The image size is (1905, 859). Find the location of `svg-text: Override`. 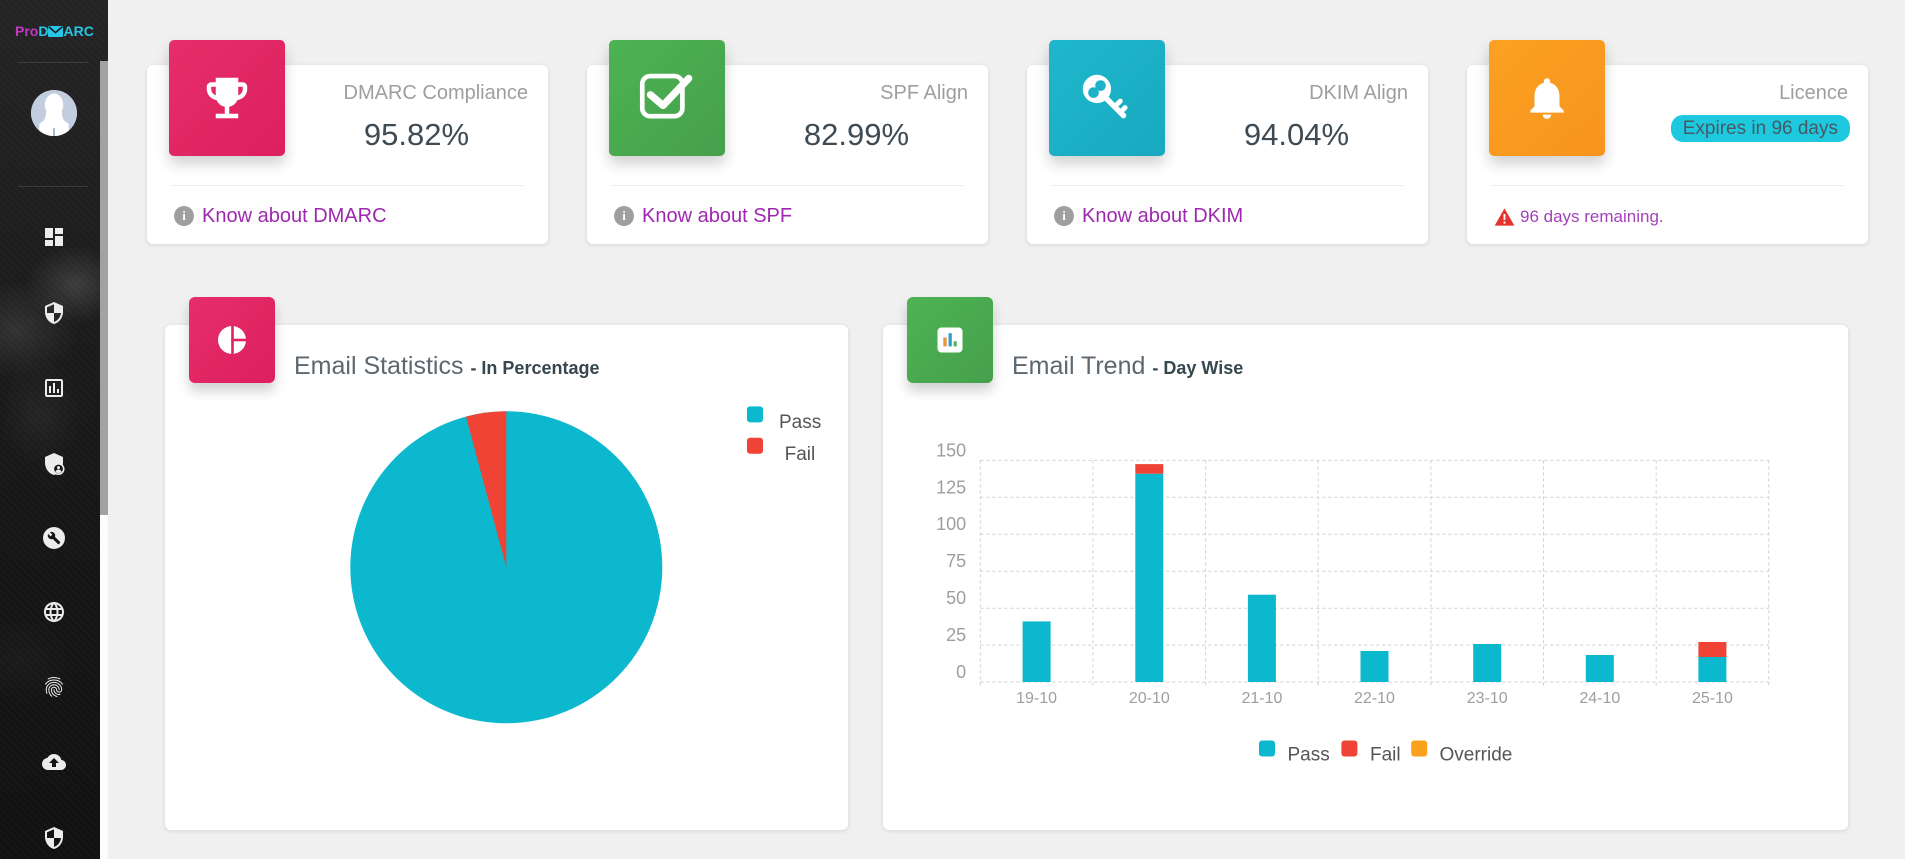

svg-text: Override is located at coordinates (1476, 755).